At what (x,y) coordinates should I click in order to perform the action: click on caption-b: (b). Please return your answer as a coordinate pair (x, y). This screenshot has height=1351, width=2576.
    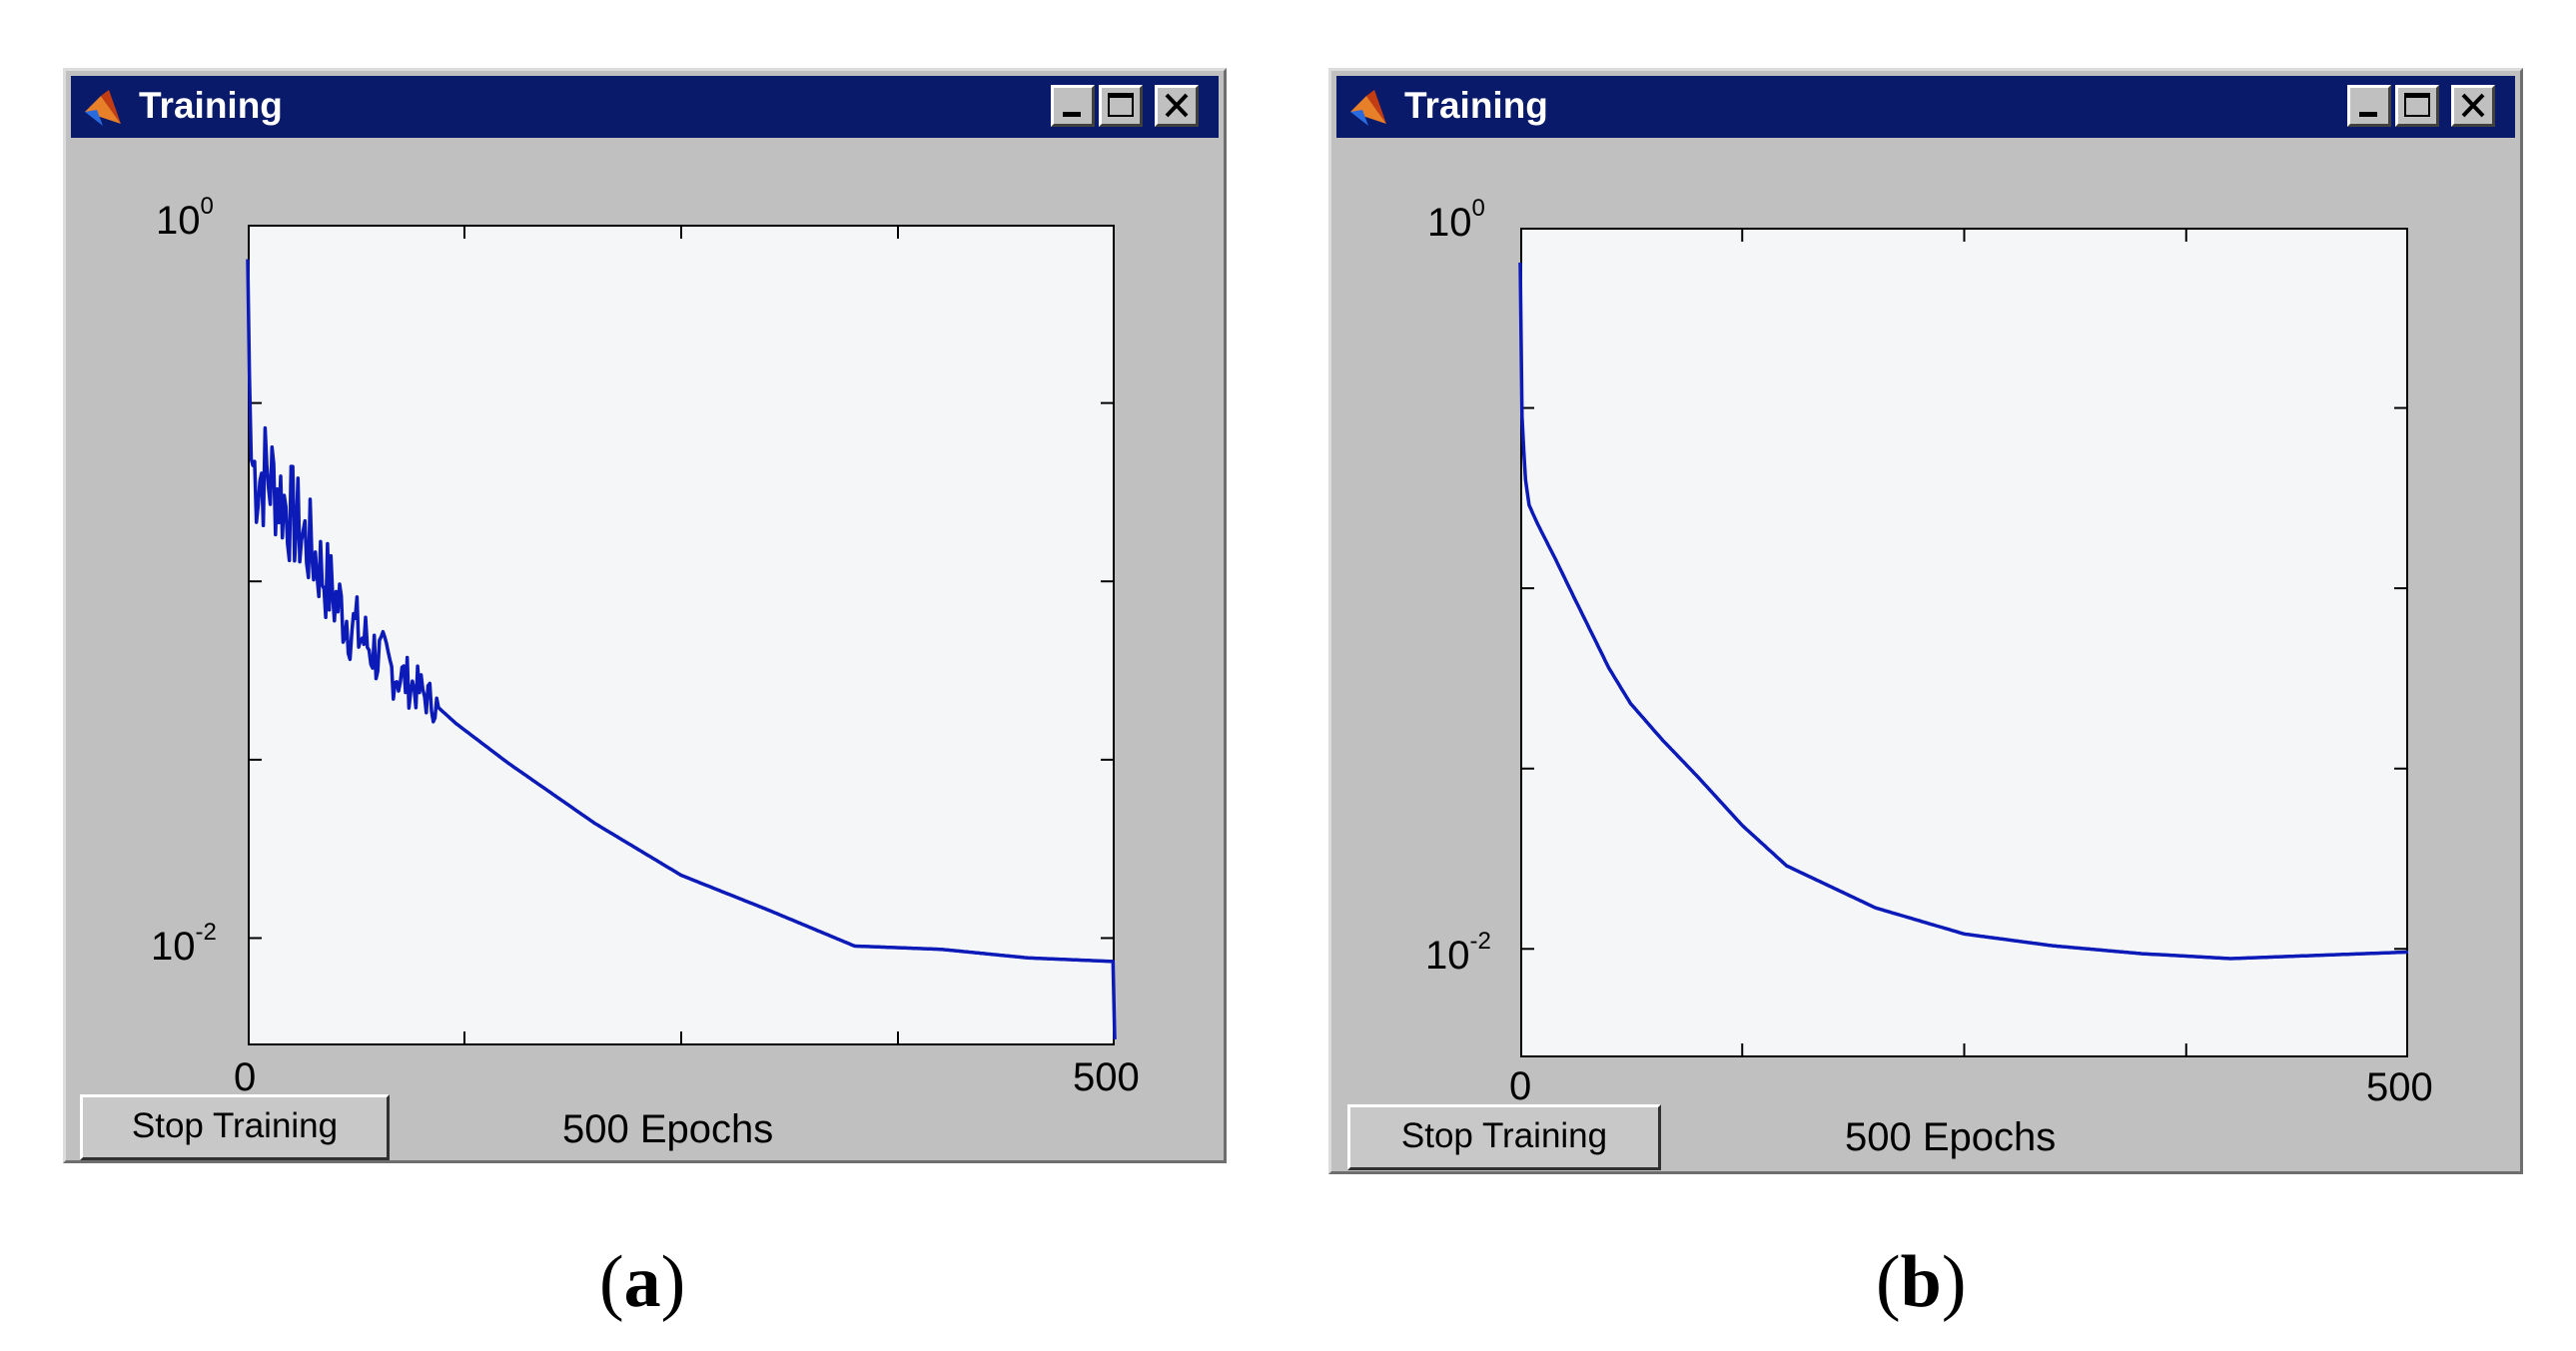
    Looking at the image, I should click on (1922, 1282).